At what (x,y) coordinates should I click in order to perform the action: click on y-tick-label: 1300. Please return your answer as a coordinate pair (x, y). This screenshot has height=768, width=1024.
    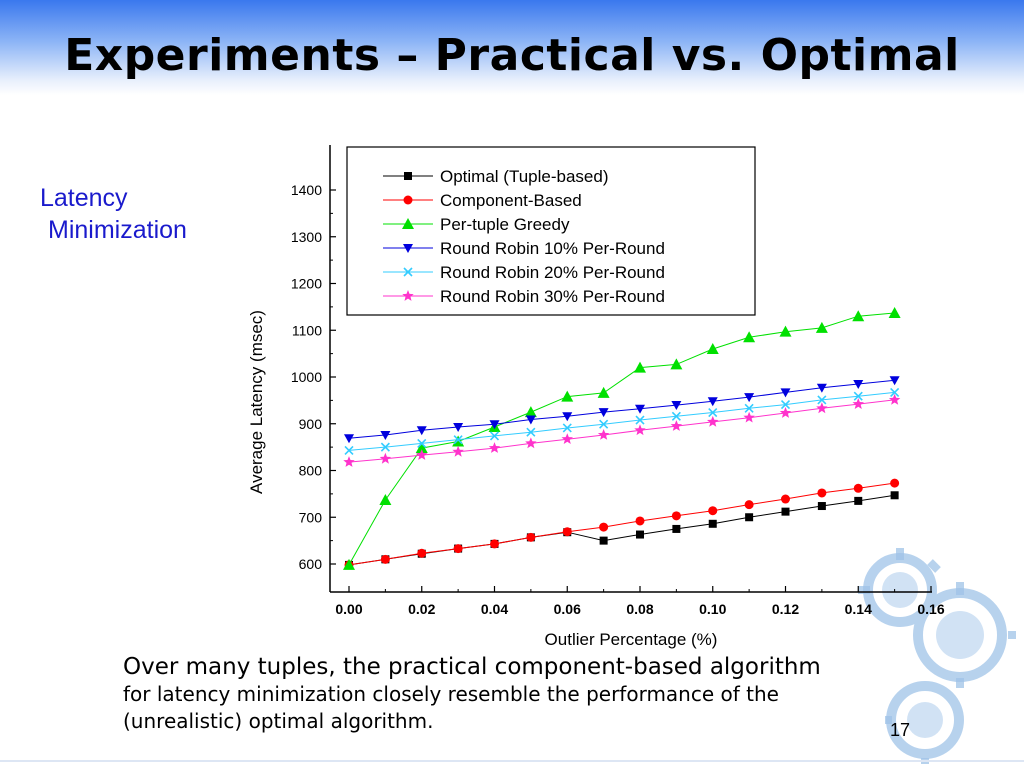
    Looking at the image, I should click on (306, 237).